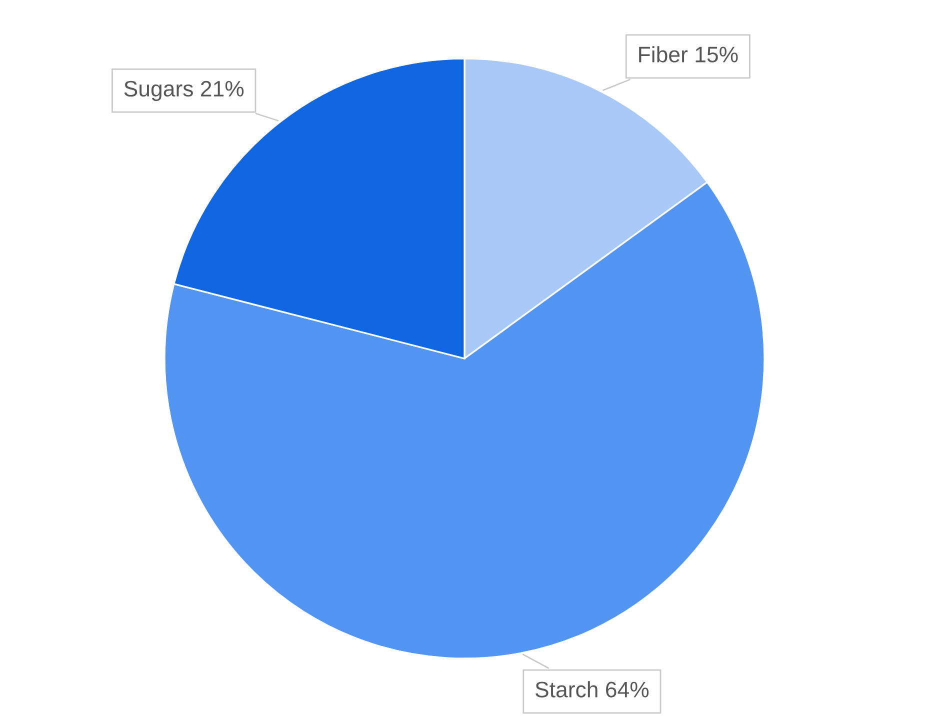 The width and height of the screenshot is (929, 717). Describe the element at coordinates (184, 90) in the screenshot. I see `slice-label: Sugars 21%` at that location.